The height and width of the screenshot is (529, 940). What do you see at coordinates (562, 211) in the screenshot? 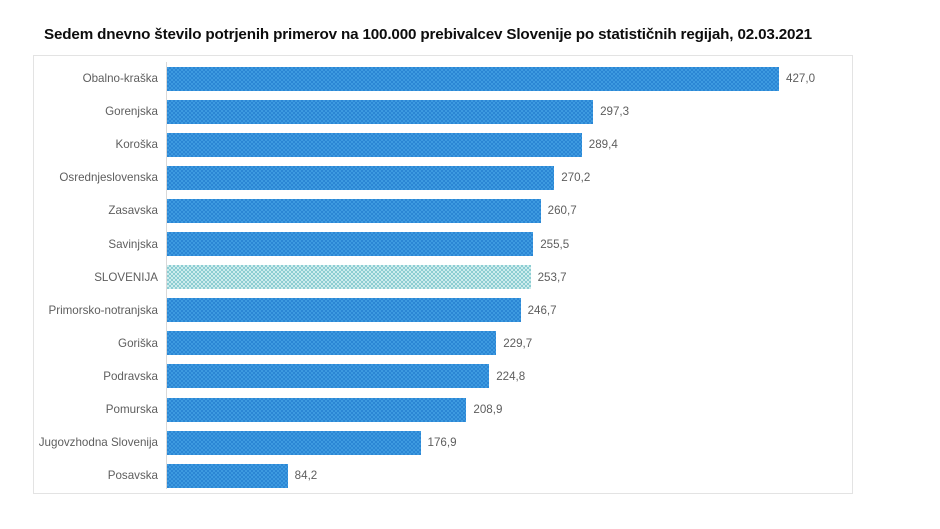
I see `bar-value-label: 260,7` at bounding box center [562, 211].